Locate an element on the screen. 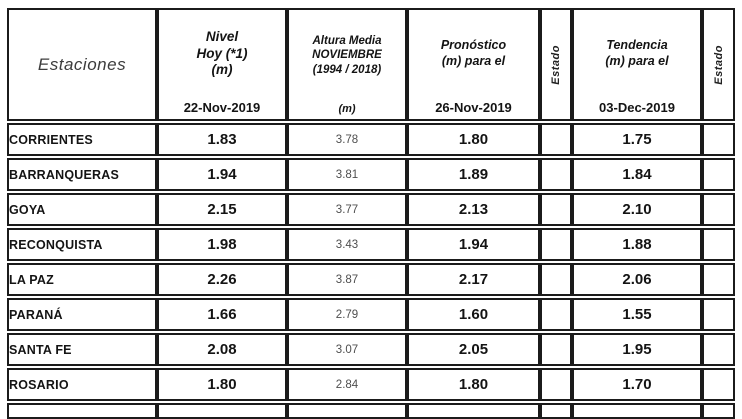 This screenshot has height=419, width=742. tendencia-header-label: Tendencia (m) para el is located at coordinates (637, 53).